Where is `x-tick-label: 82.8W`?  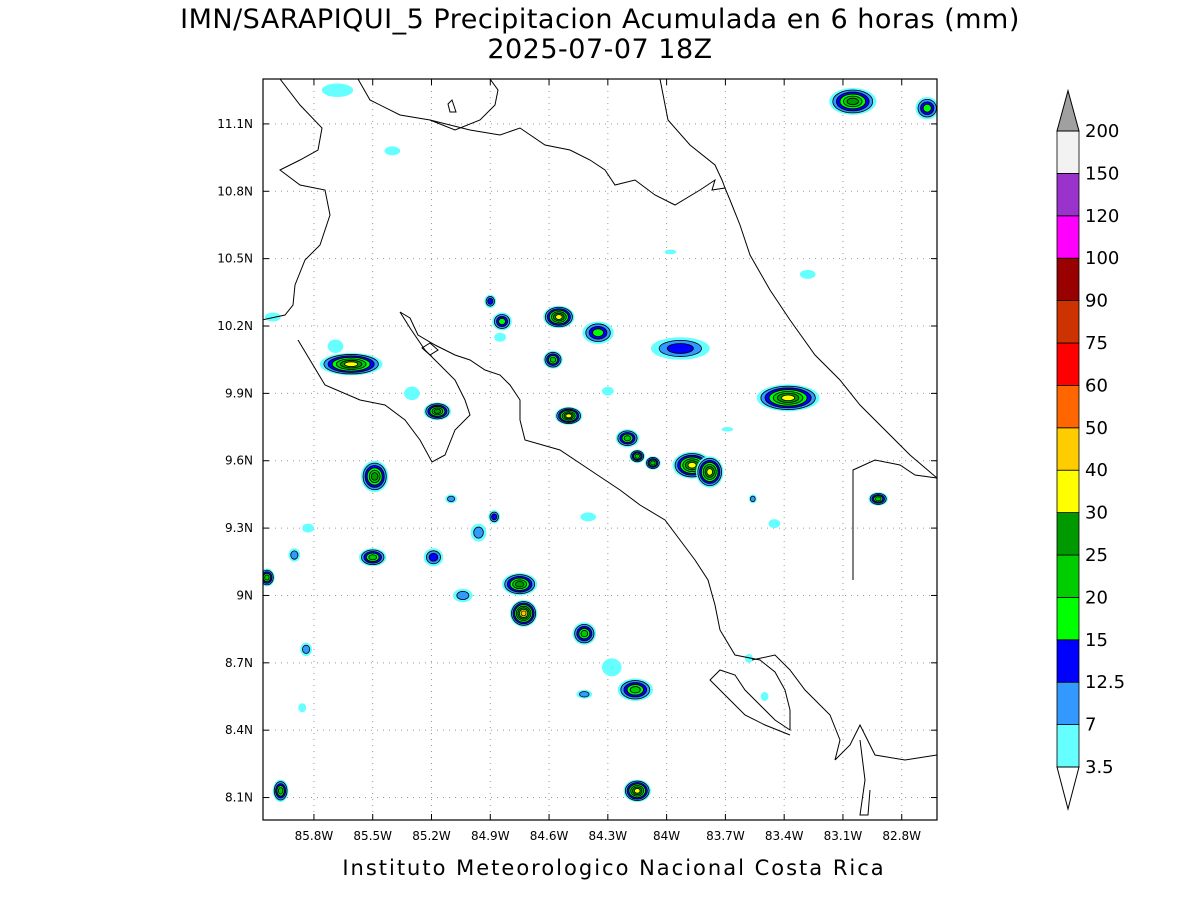
x-tick-label: 82.8W is located at coordinates (901, 836).